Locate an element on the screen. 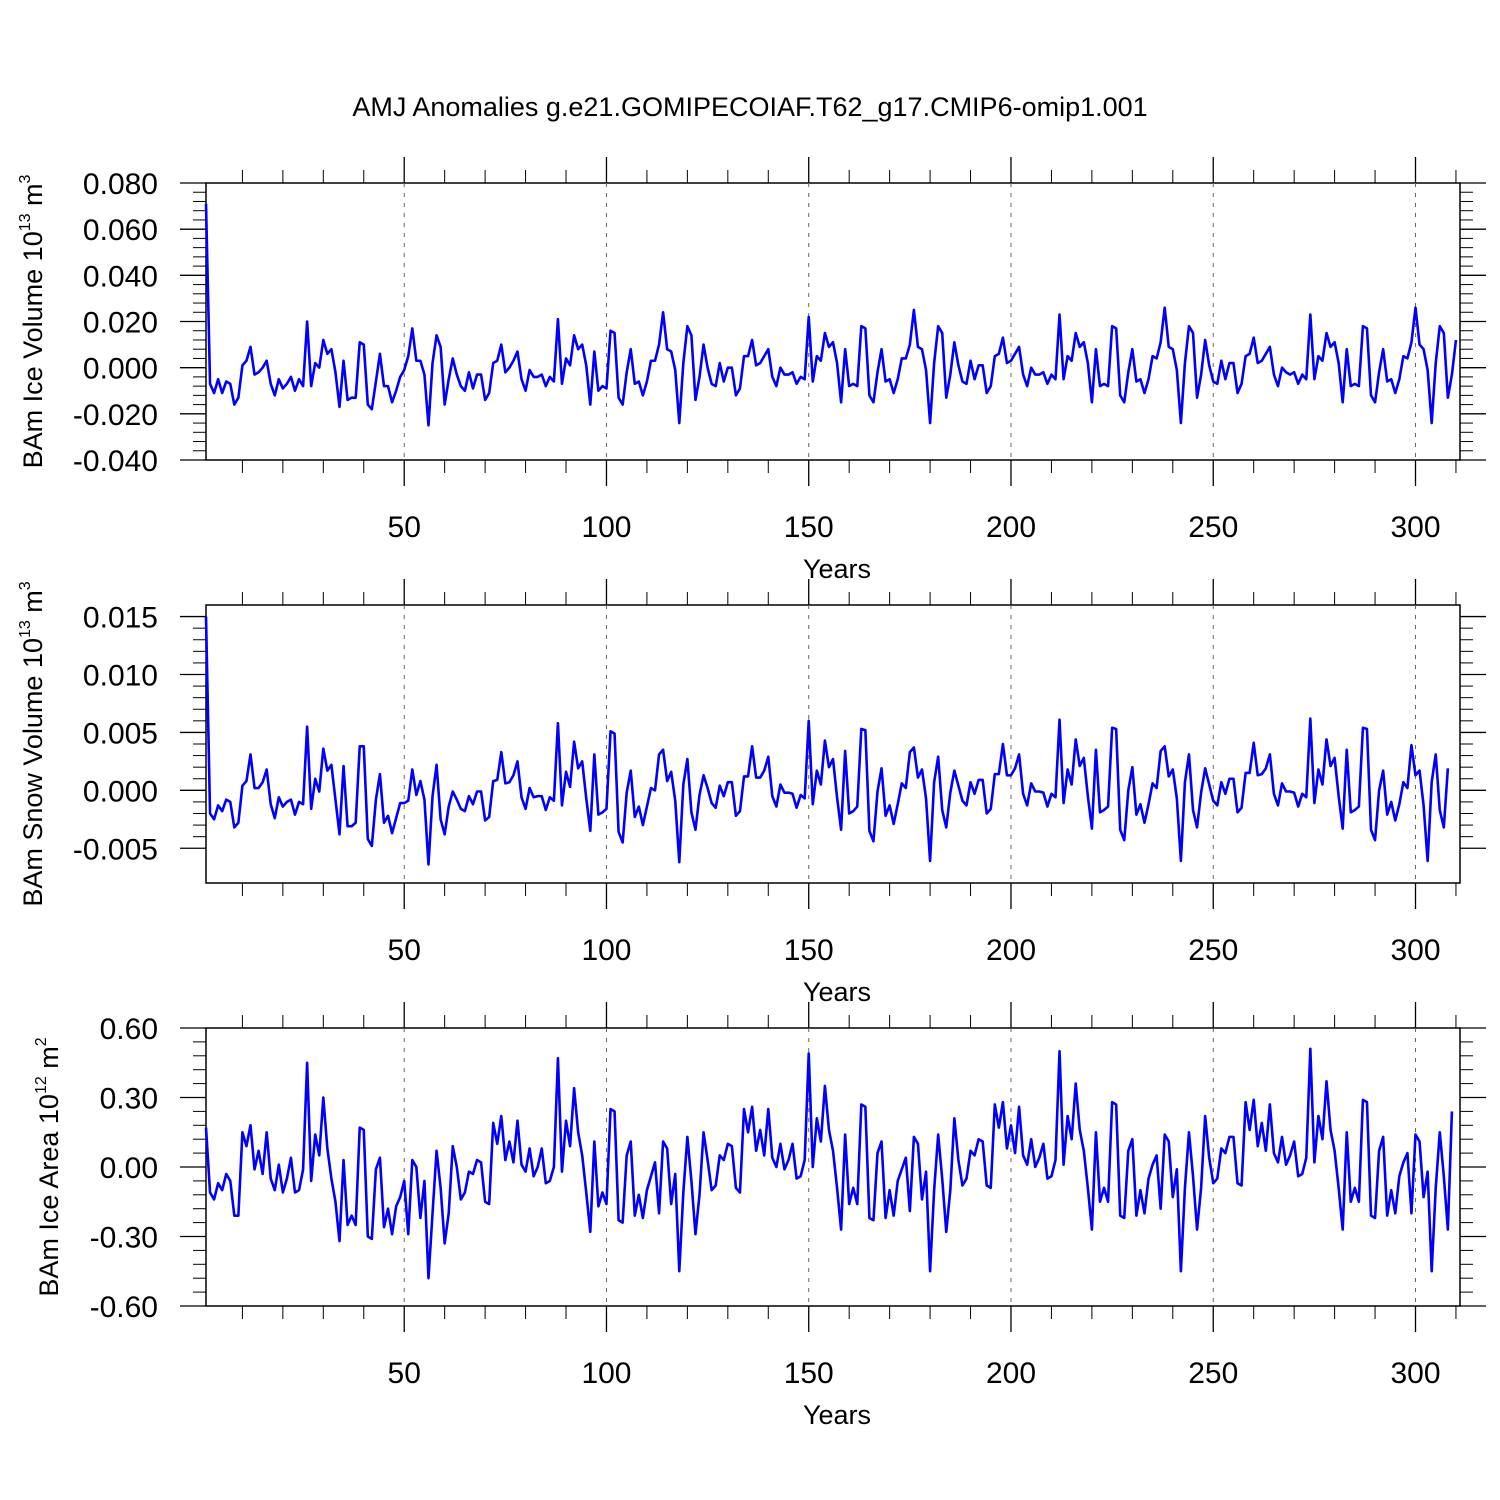  y-tick-label: 0.020 is located at coordinates (120, 323).